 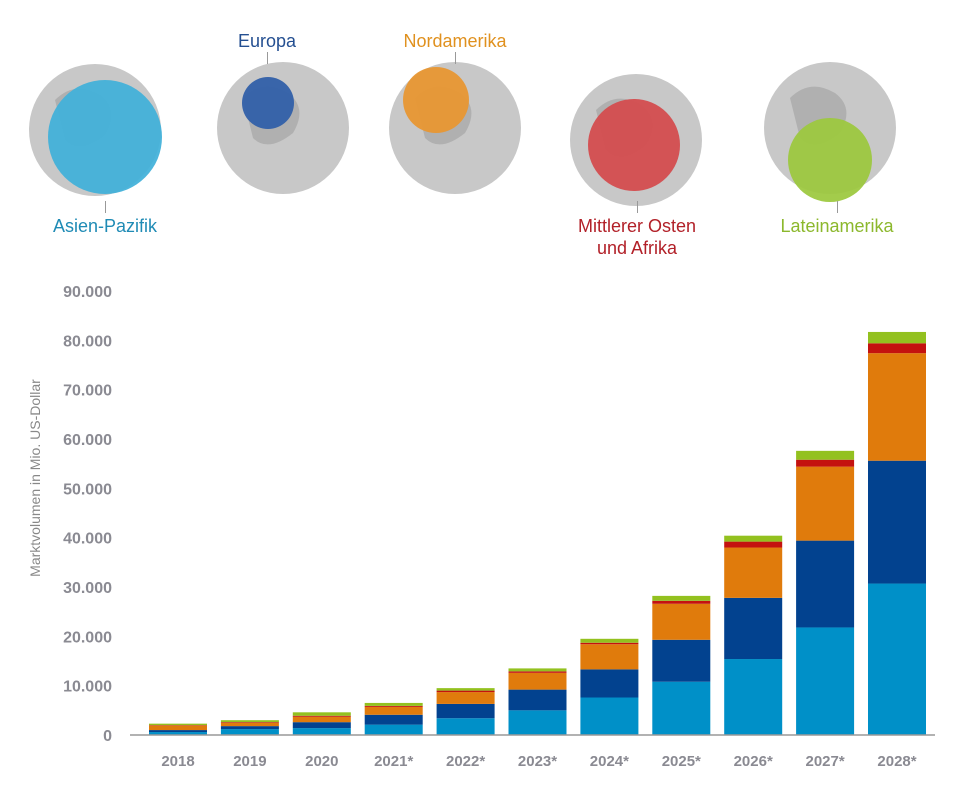 What do you see at coordinates (637, 237) in the screenshot?
I see `region-label: Mittlerer Osten und Afrika` at bounding box center [637, 237].